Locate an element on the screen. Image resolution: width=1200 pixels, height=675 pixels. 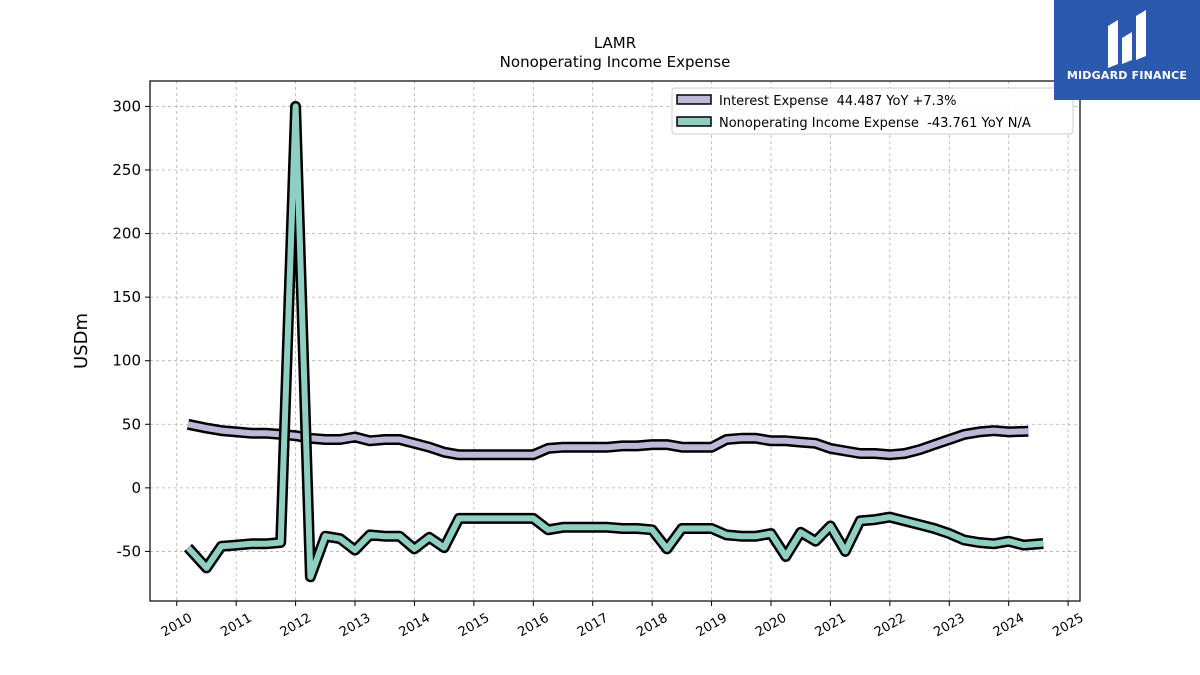
x-tick-label: 2015 is located at coordinates (474, 626).